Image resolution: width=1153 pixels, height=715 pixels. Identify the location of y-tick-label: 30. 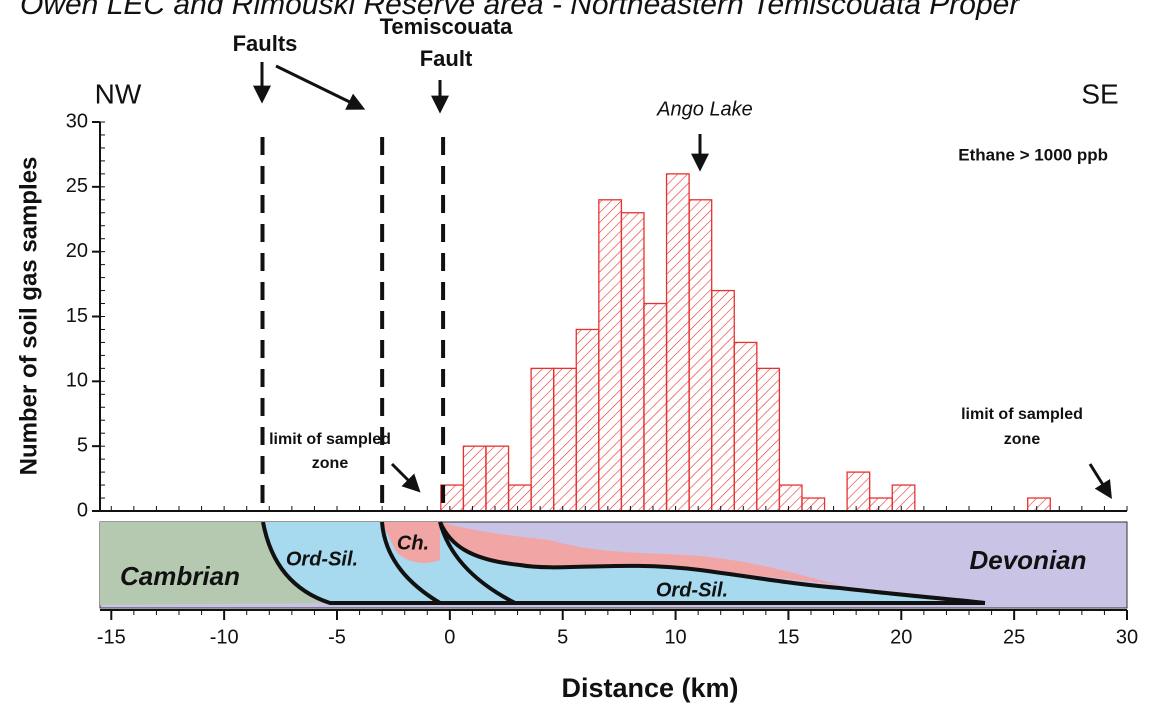
(77, 121).